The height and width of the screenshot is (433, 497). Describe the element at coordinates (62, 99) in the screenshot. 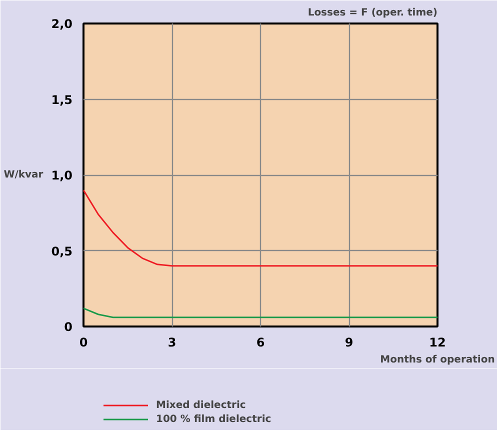

I see `y-tick-label: 1,5` at that location.